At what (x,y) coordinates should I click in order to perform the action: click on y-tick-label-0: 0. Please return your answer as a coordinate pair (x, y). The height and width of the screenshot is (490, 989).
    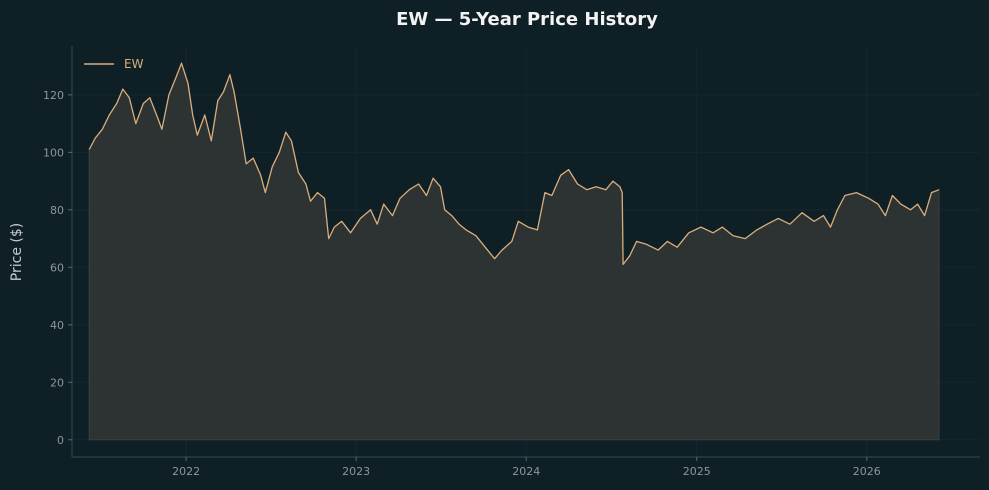
    Looking at the image, I should click on (60, 440).